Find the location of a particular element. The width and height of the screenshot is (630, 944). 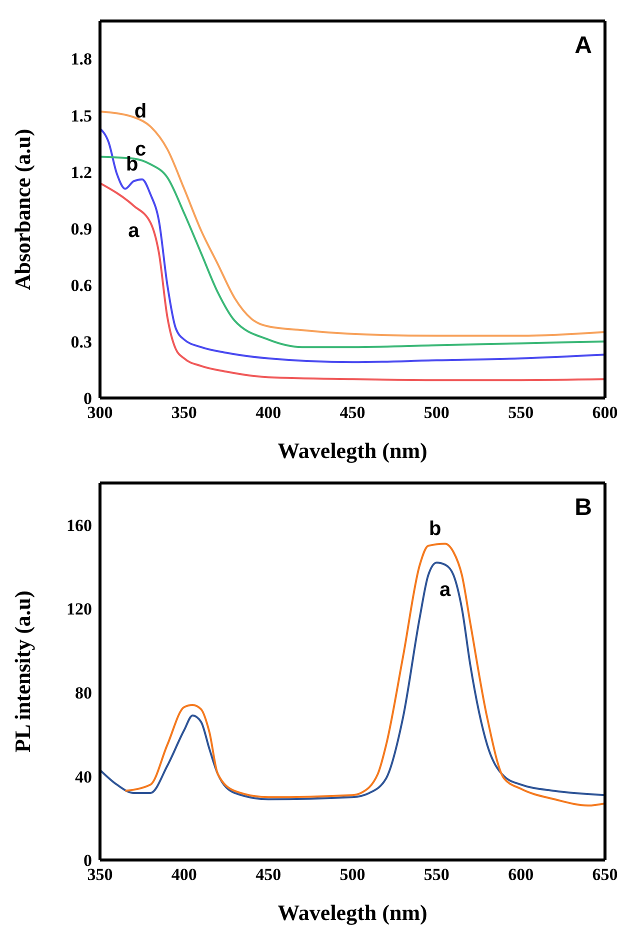

y-tick-label: 0.9 is located at coordinates (81, 228).